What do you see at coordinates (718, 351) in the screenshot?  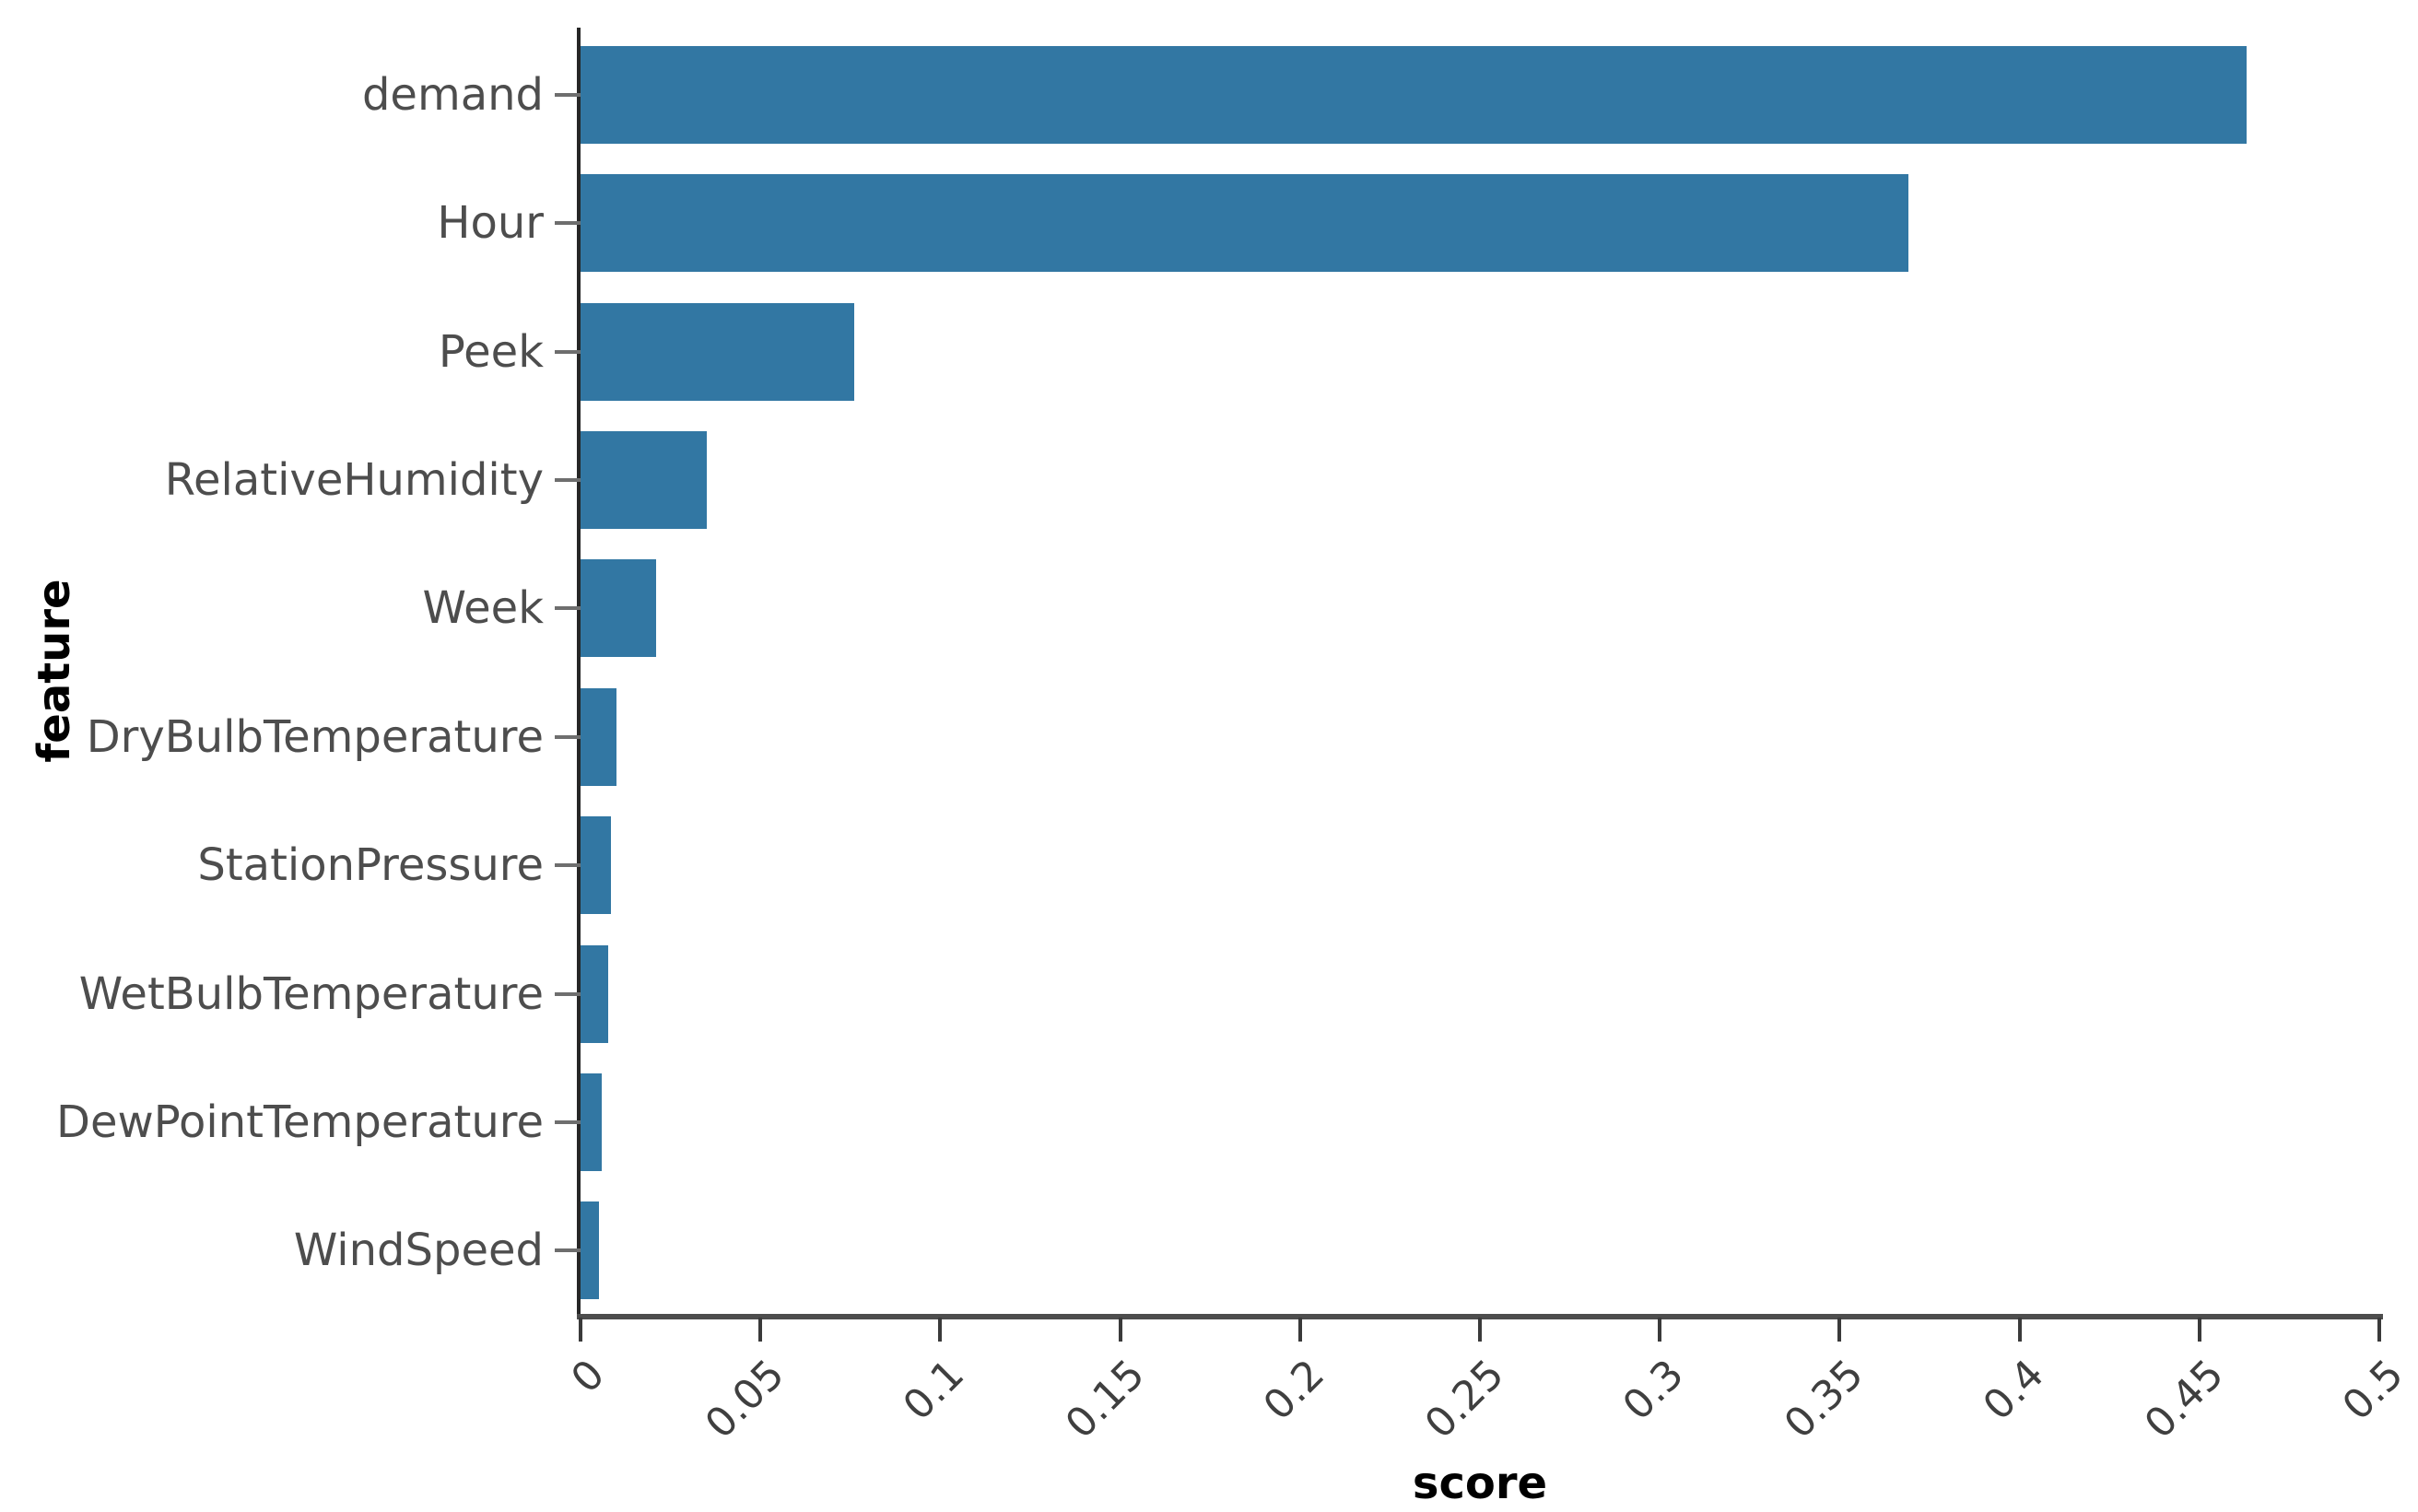 I see `bar-Peek` at bounding box center [718, 351].